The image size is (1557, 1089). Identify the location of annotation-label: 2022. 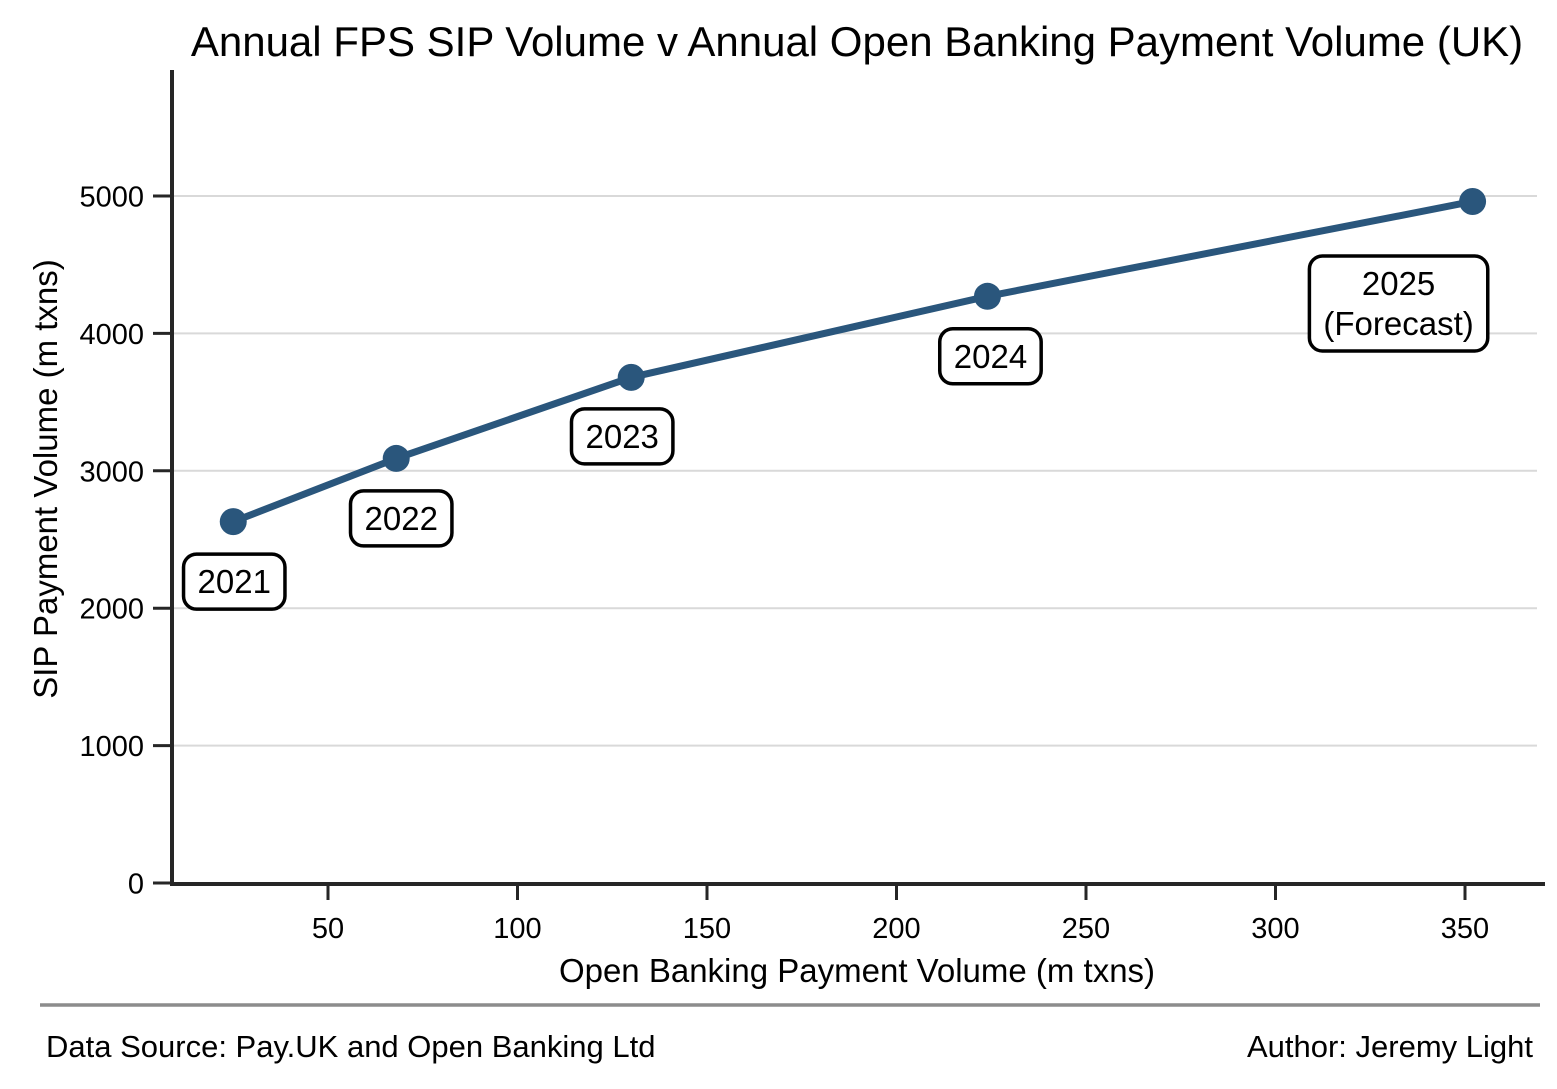
(401, 518).